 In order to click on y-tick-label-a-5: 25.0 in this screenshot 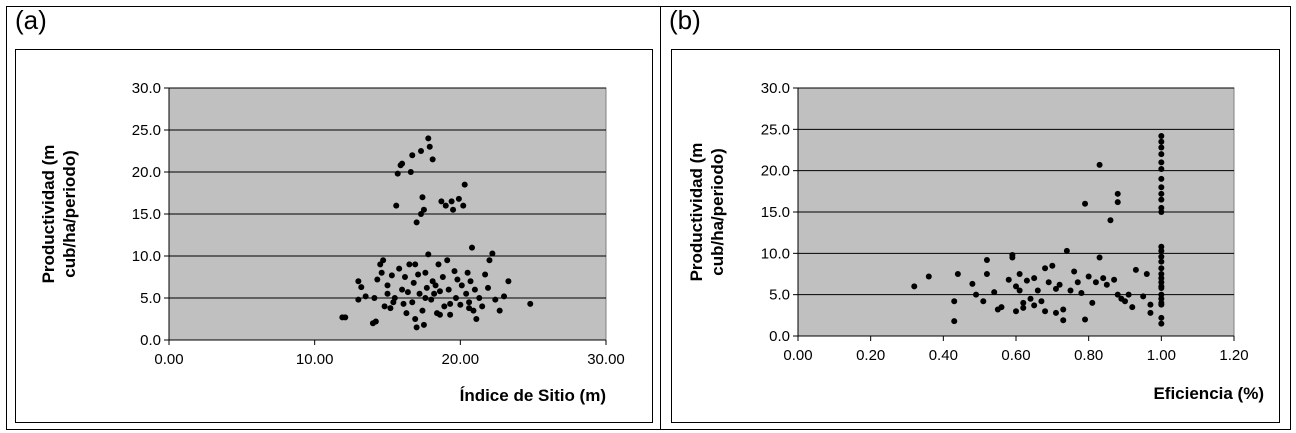, I will do `click(146, 130)`.